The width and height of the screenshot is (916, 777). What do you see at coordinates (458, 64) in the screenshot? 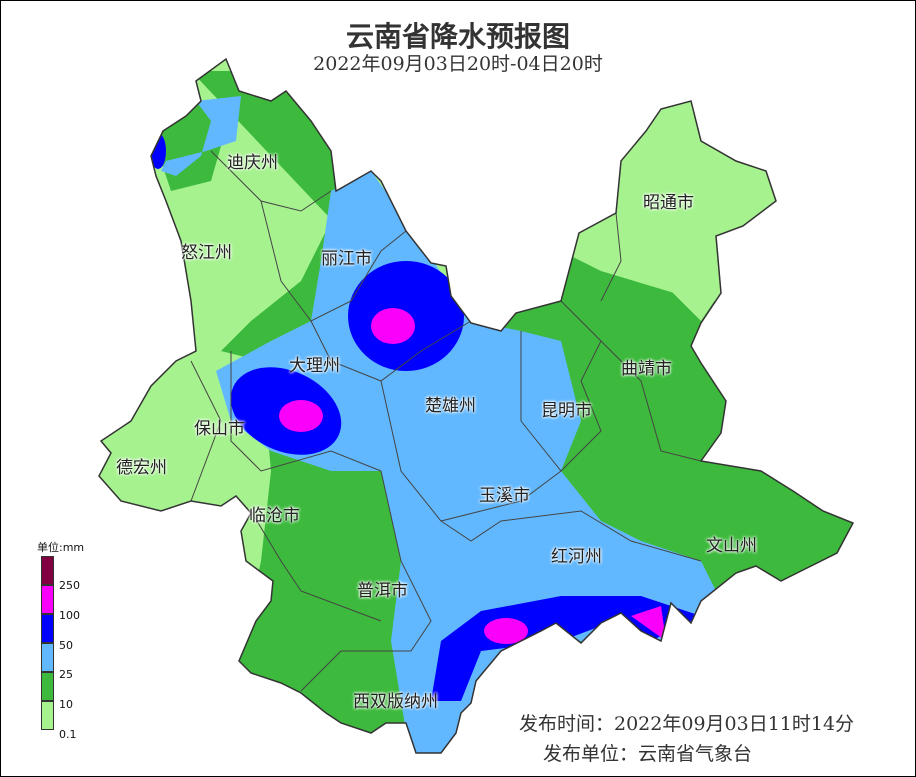
I see `forecast-period: 2022年09月03日20时-04日20时` at bounding box center [458, 64].